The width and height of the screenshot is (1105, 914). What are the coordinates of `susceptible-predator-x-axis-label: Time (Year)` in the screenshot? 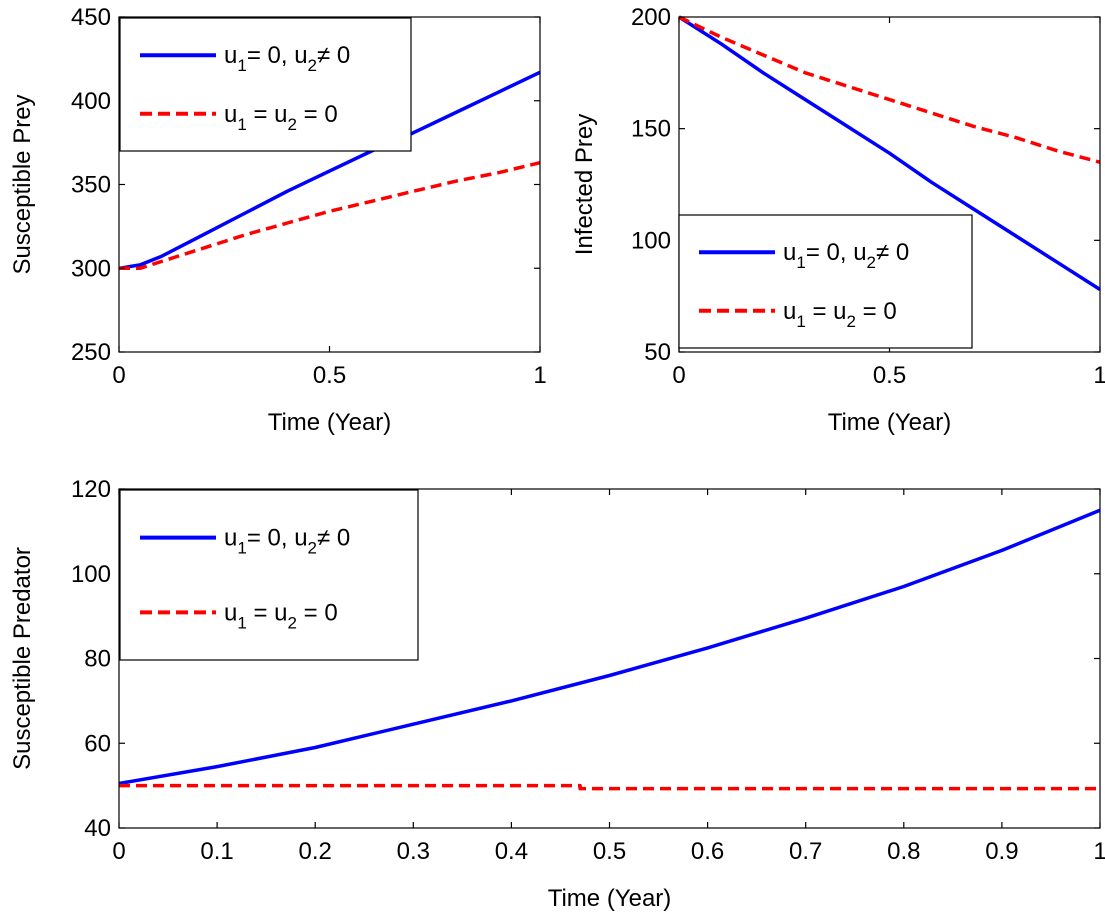 It's located at (610, 898).